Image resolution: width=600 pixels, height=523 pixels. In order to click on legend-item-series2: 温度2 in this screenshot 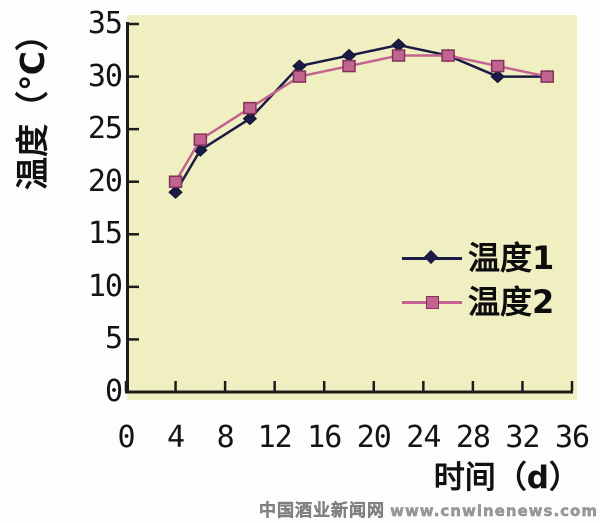, I will do `click(478, 302)`.